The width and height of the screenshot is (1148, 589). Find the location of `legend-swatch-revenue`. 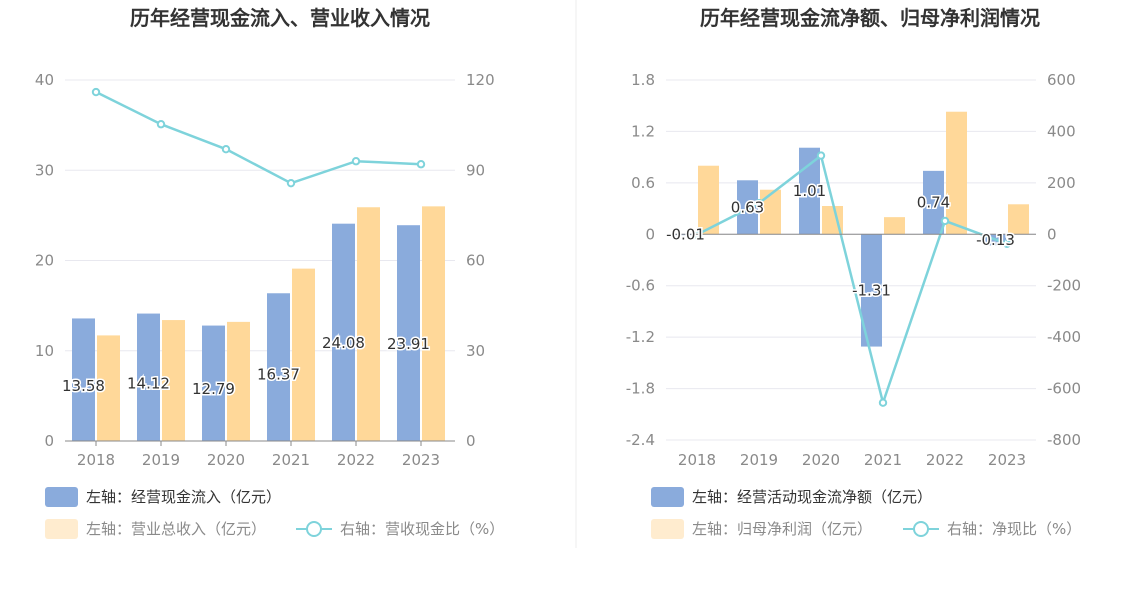

legend-swatch-revenue is located at coordinates (61, 529).